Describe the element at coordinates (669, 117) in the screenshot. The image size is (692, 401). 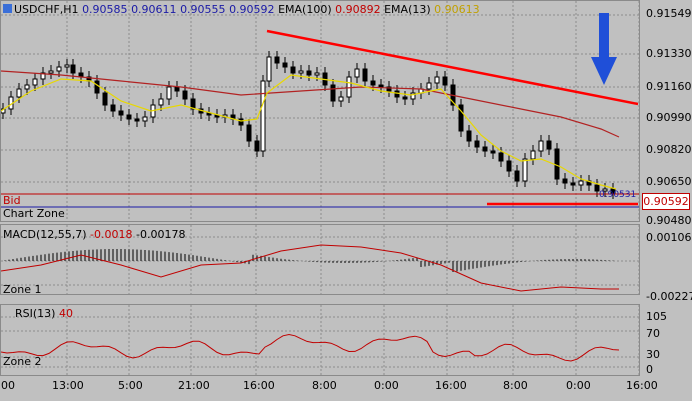
I see `price-tick: 0.90990` at that location.